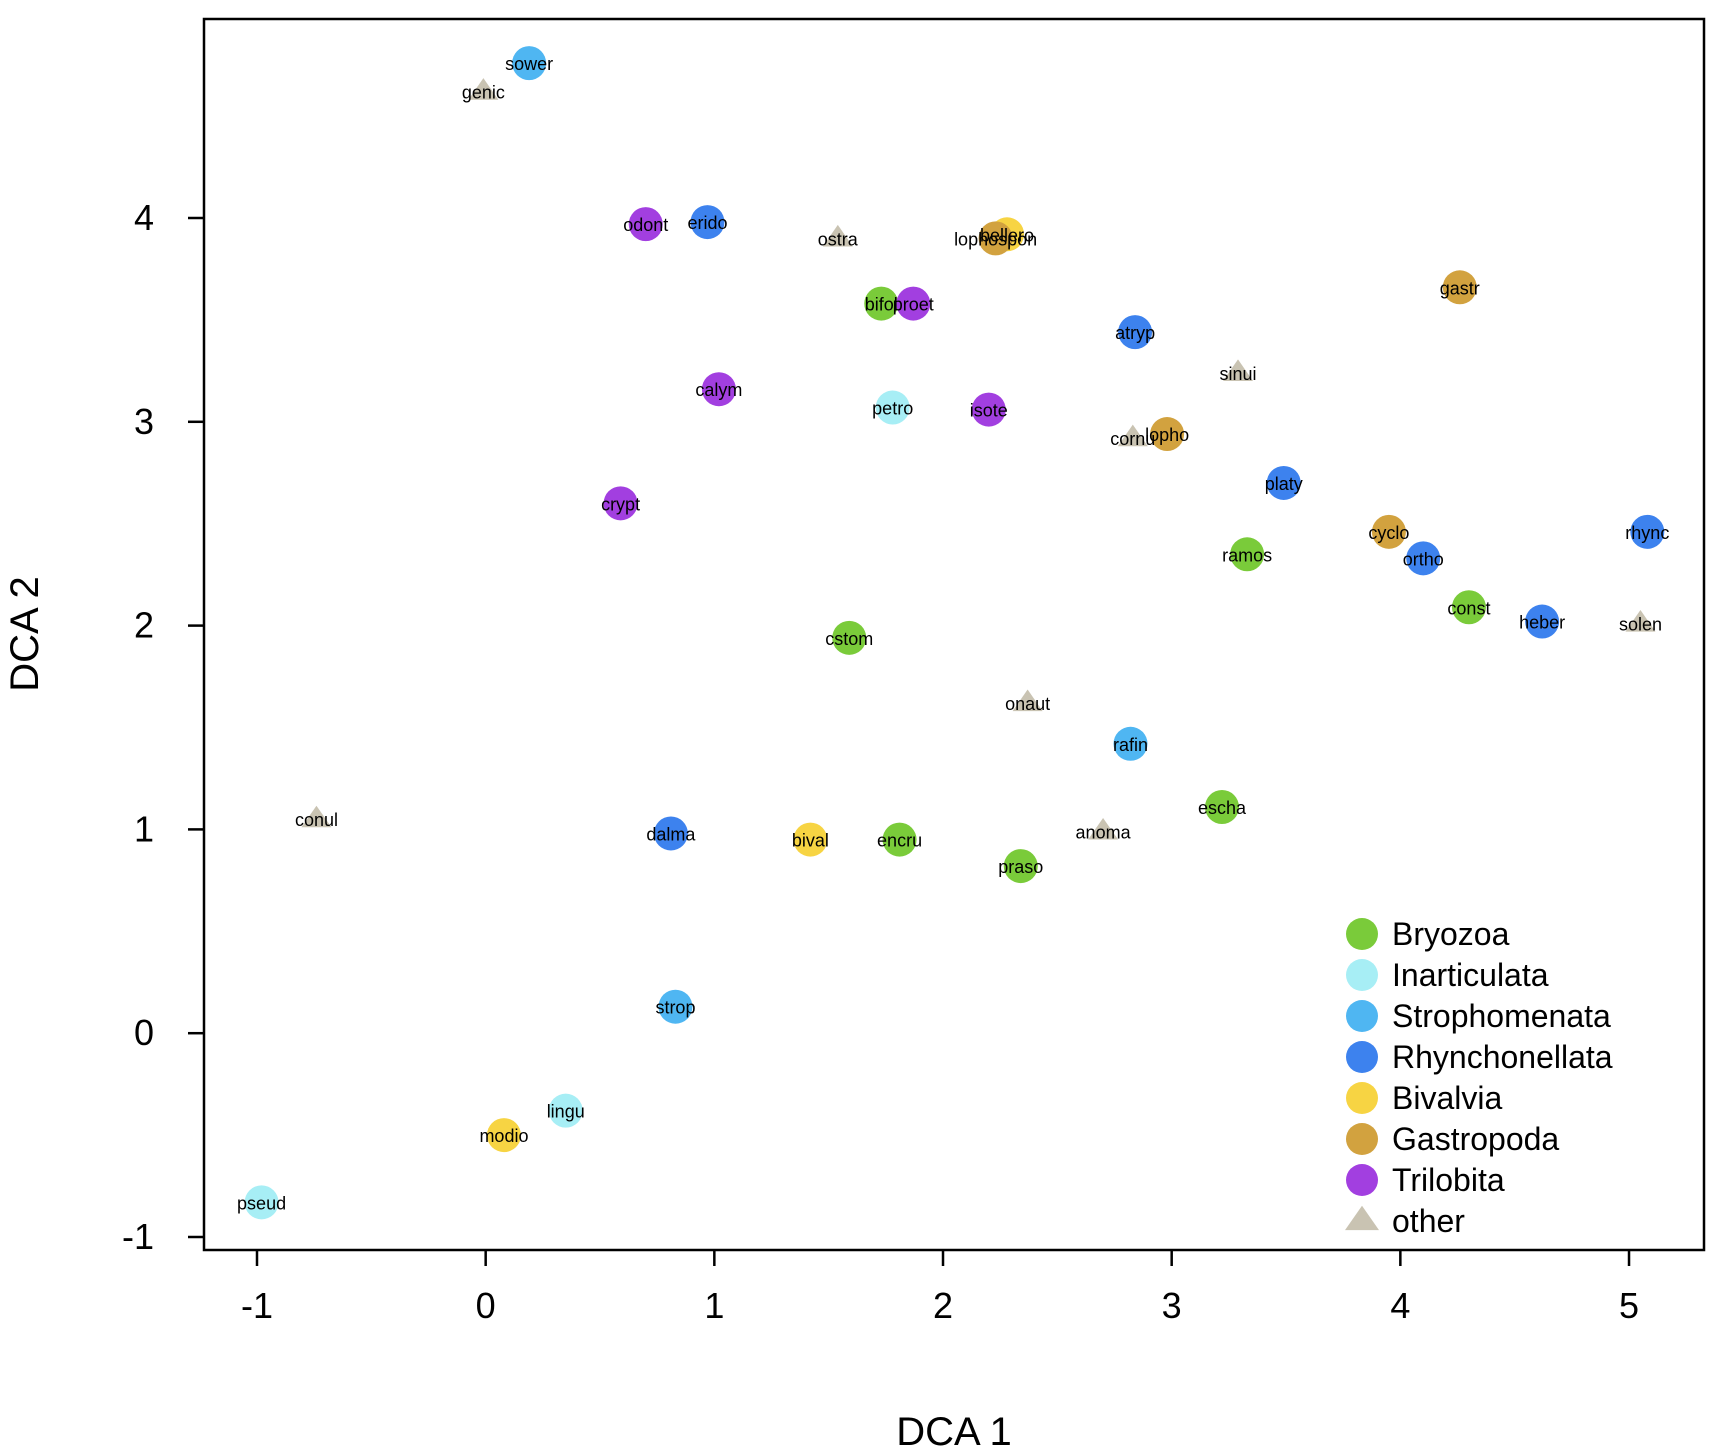 This screenshot has width=1714, height=1454. What do you see at coordinates (565, 1110) in the screenshot?
I see `point-marker-lingu` at bounding box center [565, 1110].